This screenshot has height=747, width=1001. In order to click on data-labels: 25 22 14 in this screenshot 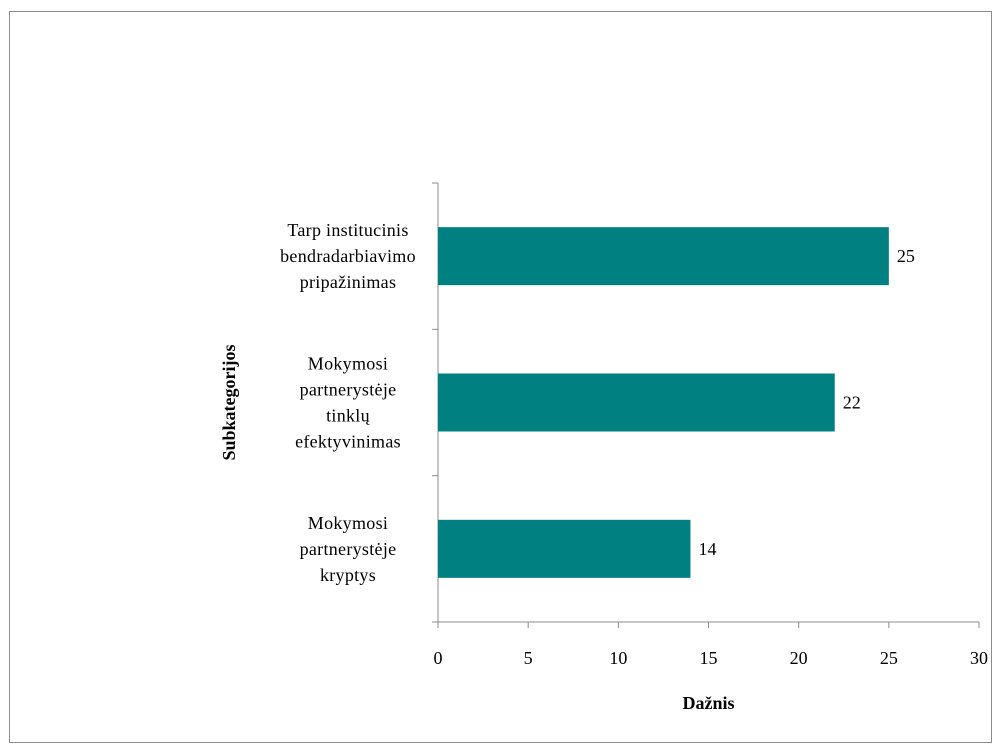, I will do `click(806, 402)`.